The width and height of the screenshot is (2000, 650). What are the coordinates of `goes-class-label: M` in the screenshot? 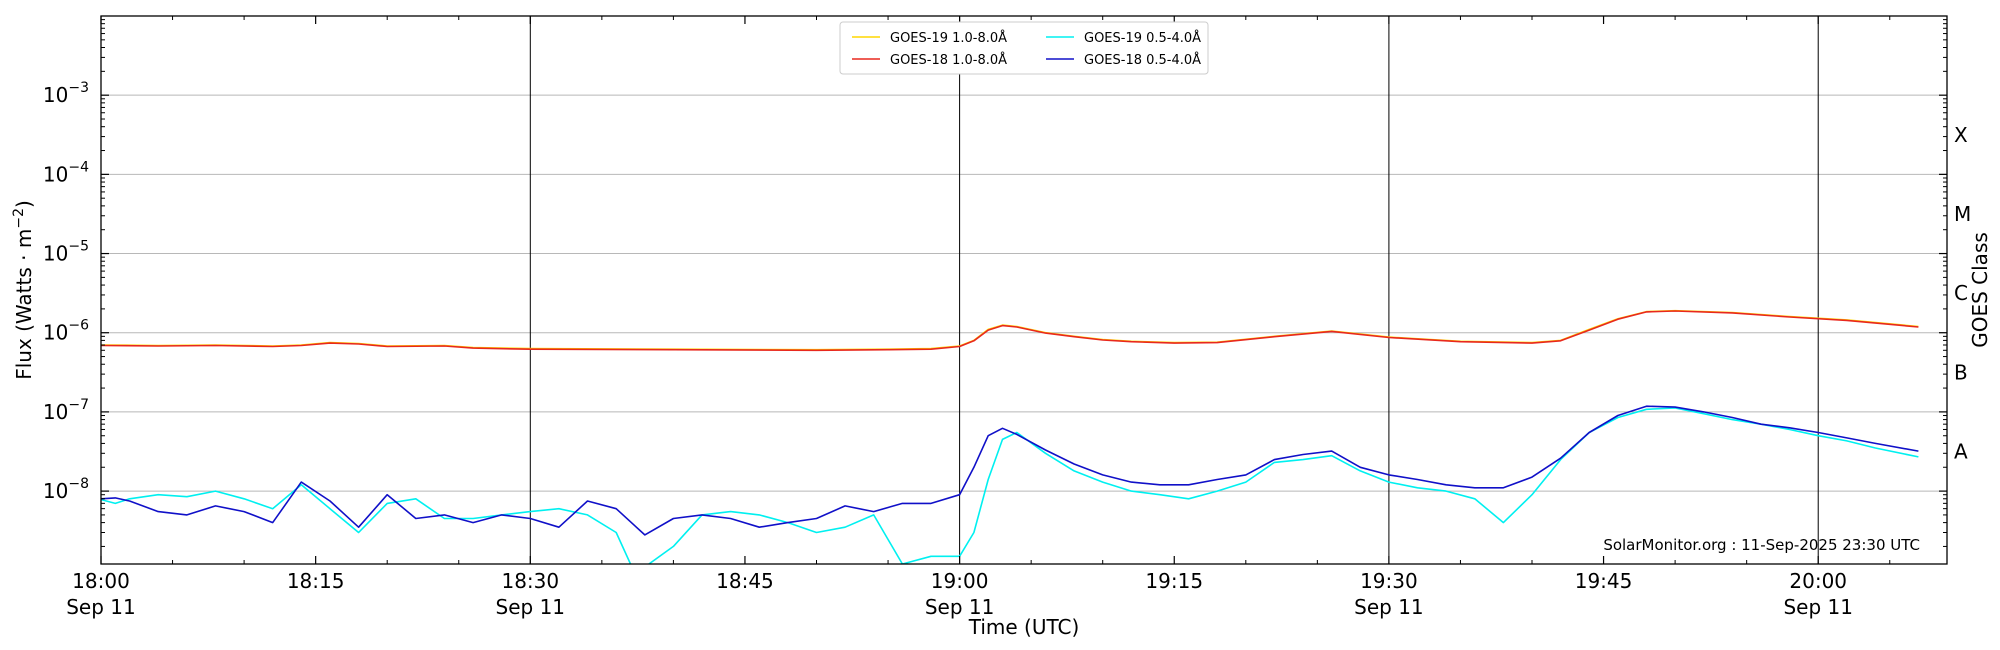 It's located at (1962, 214).